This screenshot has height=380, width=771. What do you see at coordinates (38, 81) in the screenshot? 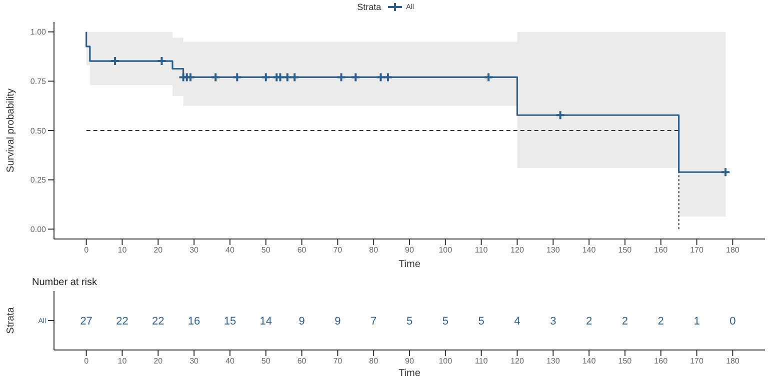
I see `y-tick-label: 0.75` at bounding box center [38, 81].